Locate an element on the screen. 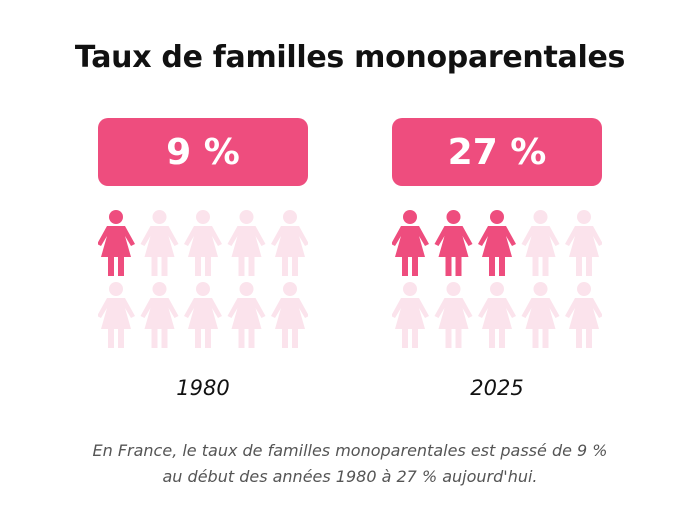 This screenshot has width=700, height=525. page-title: Taux de familles monoparentales is located at coordinates (350, 57).